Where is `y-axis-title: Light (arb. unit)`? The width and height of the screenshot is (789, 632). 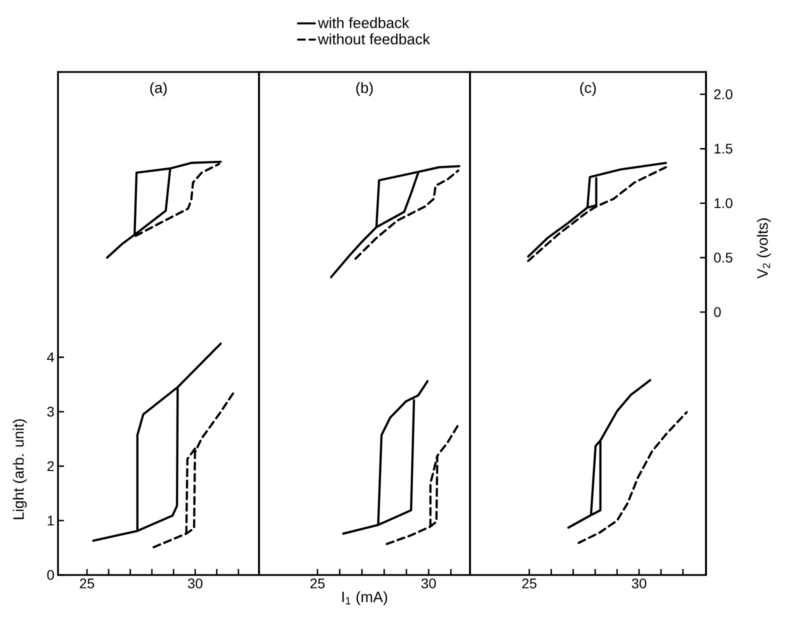 y-axis-title: Light (arb. unit) is located at coordinates (19, 469).